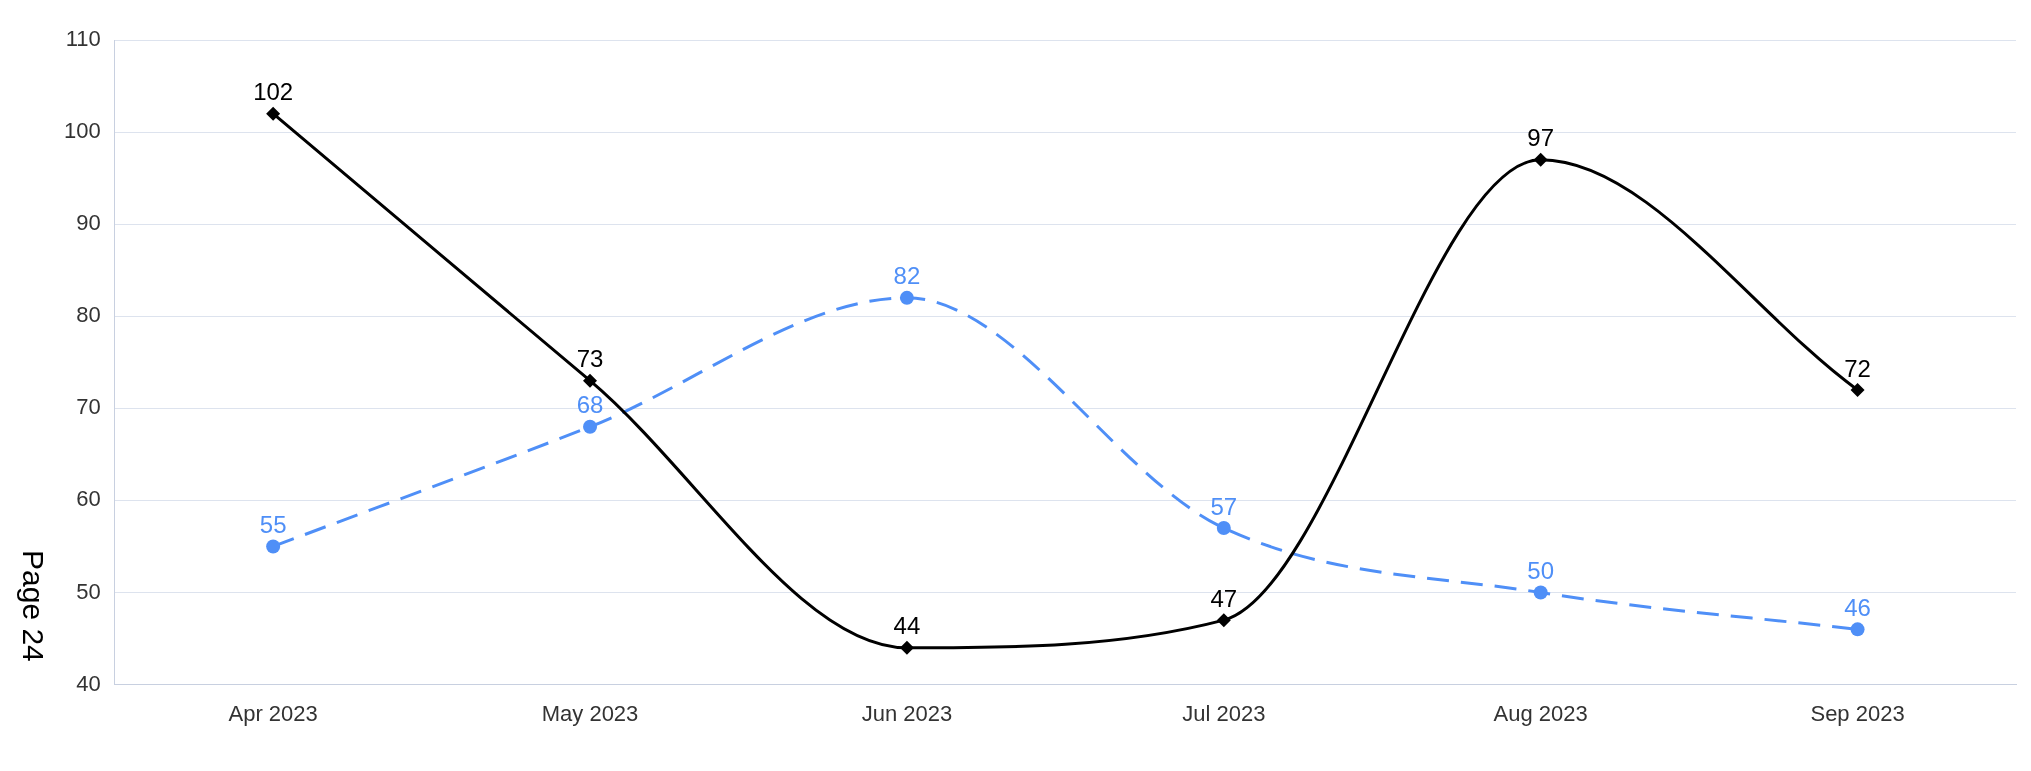  Describe the element at coordinates (1541, 571) in the screenshot. I see `data-label: 50` at that location.